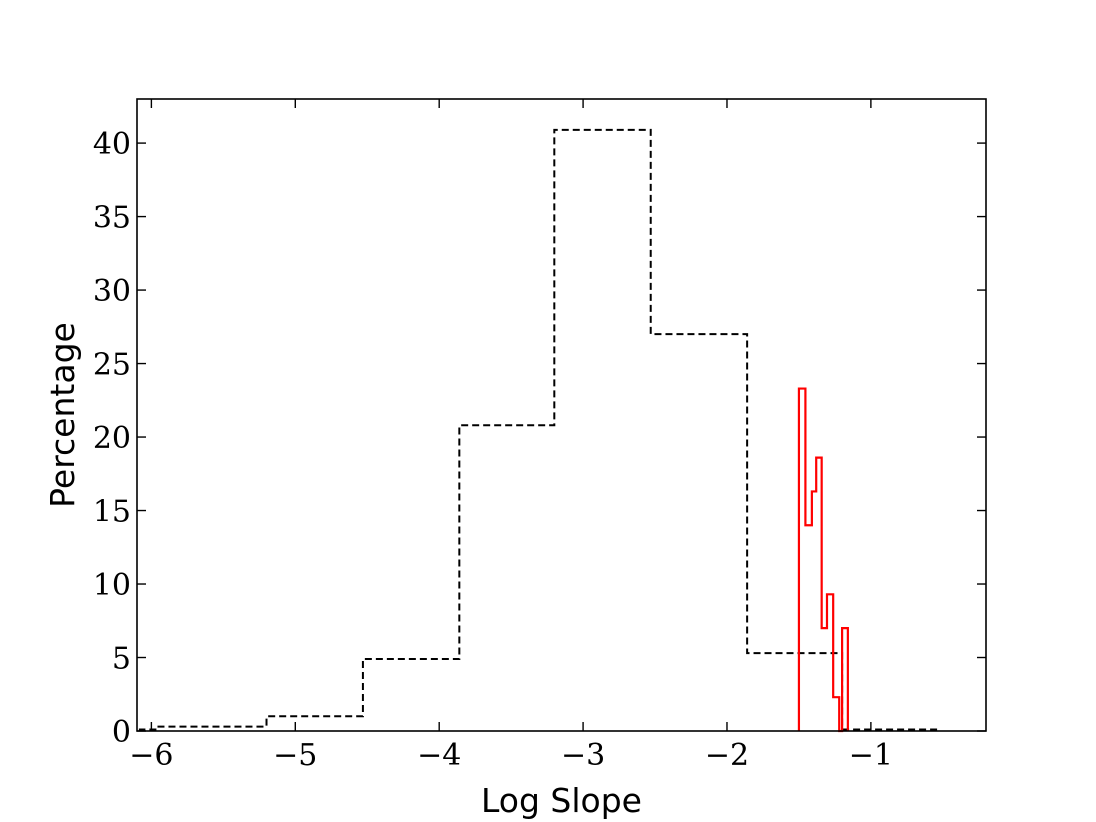  I want to click on x-tick-label: −3, so click(583, 755).